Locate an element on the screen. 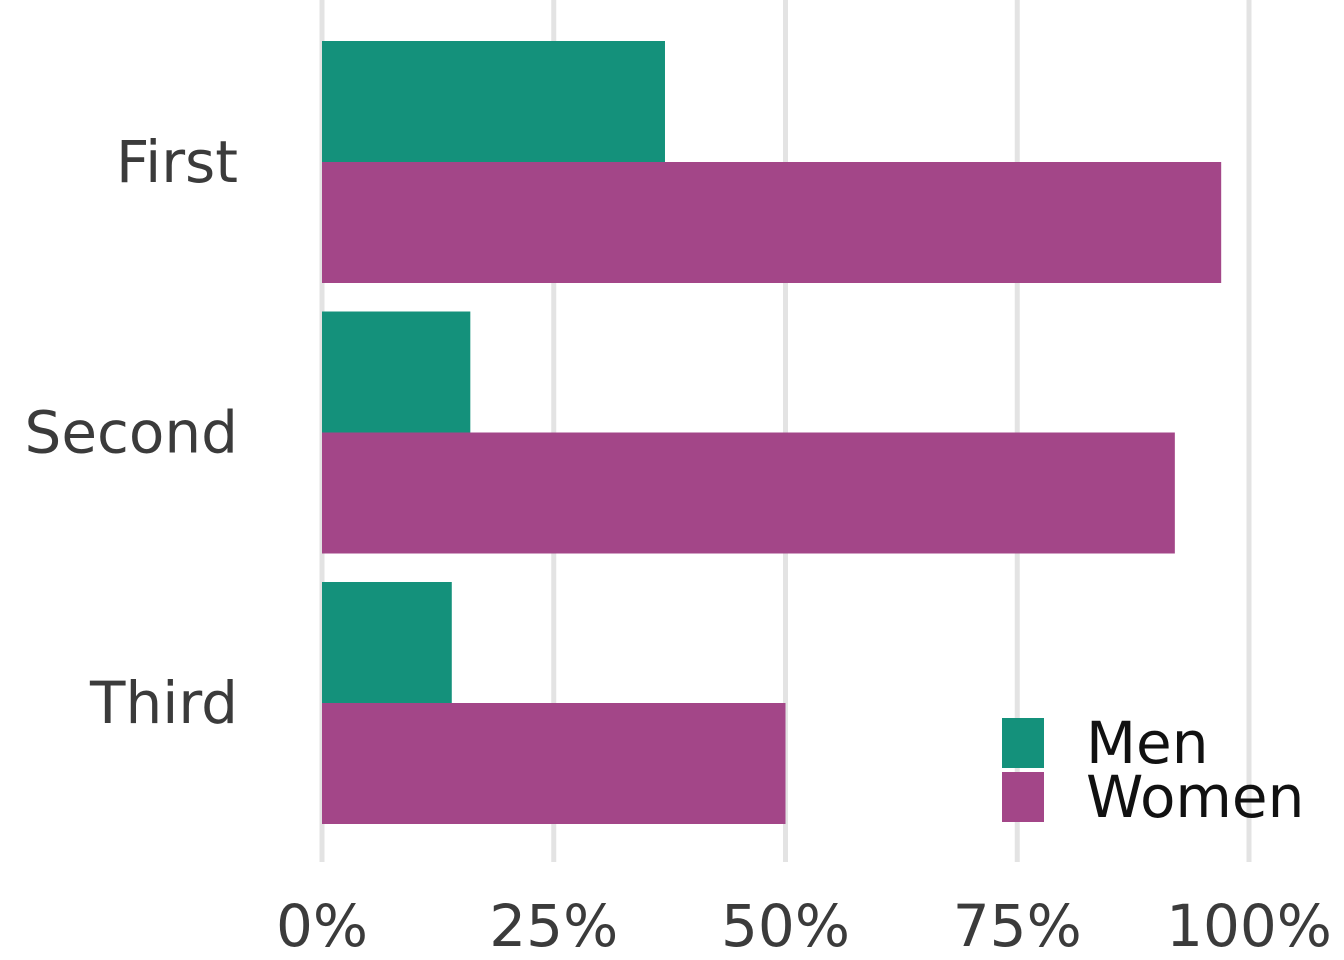  x-axis: 0% 25% 50% 75% 100% is located at coordinates (804, 926).